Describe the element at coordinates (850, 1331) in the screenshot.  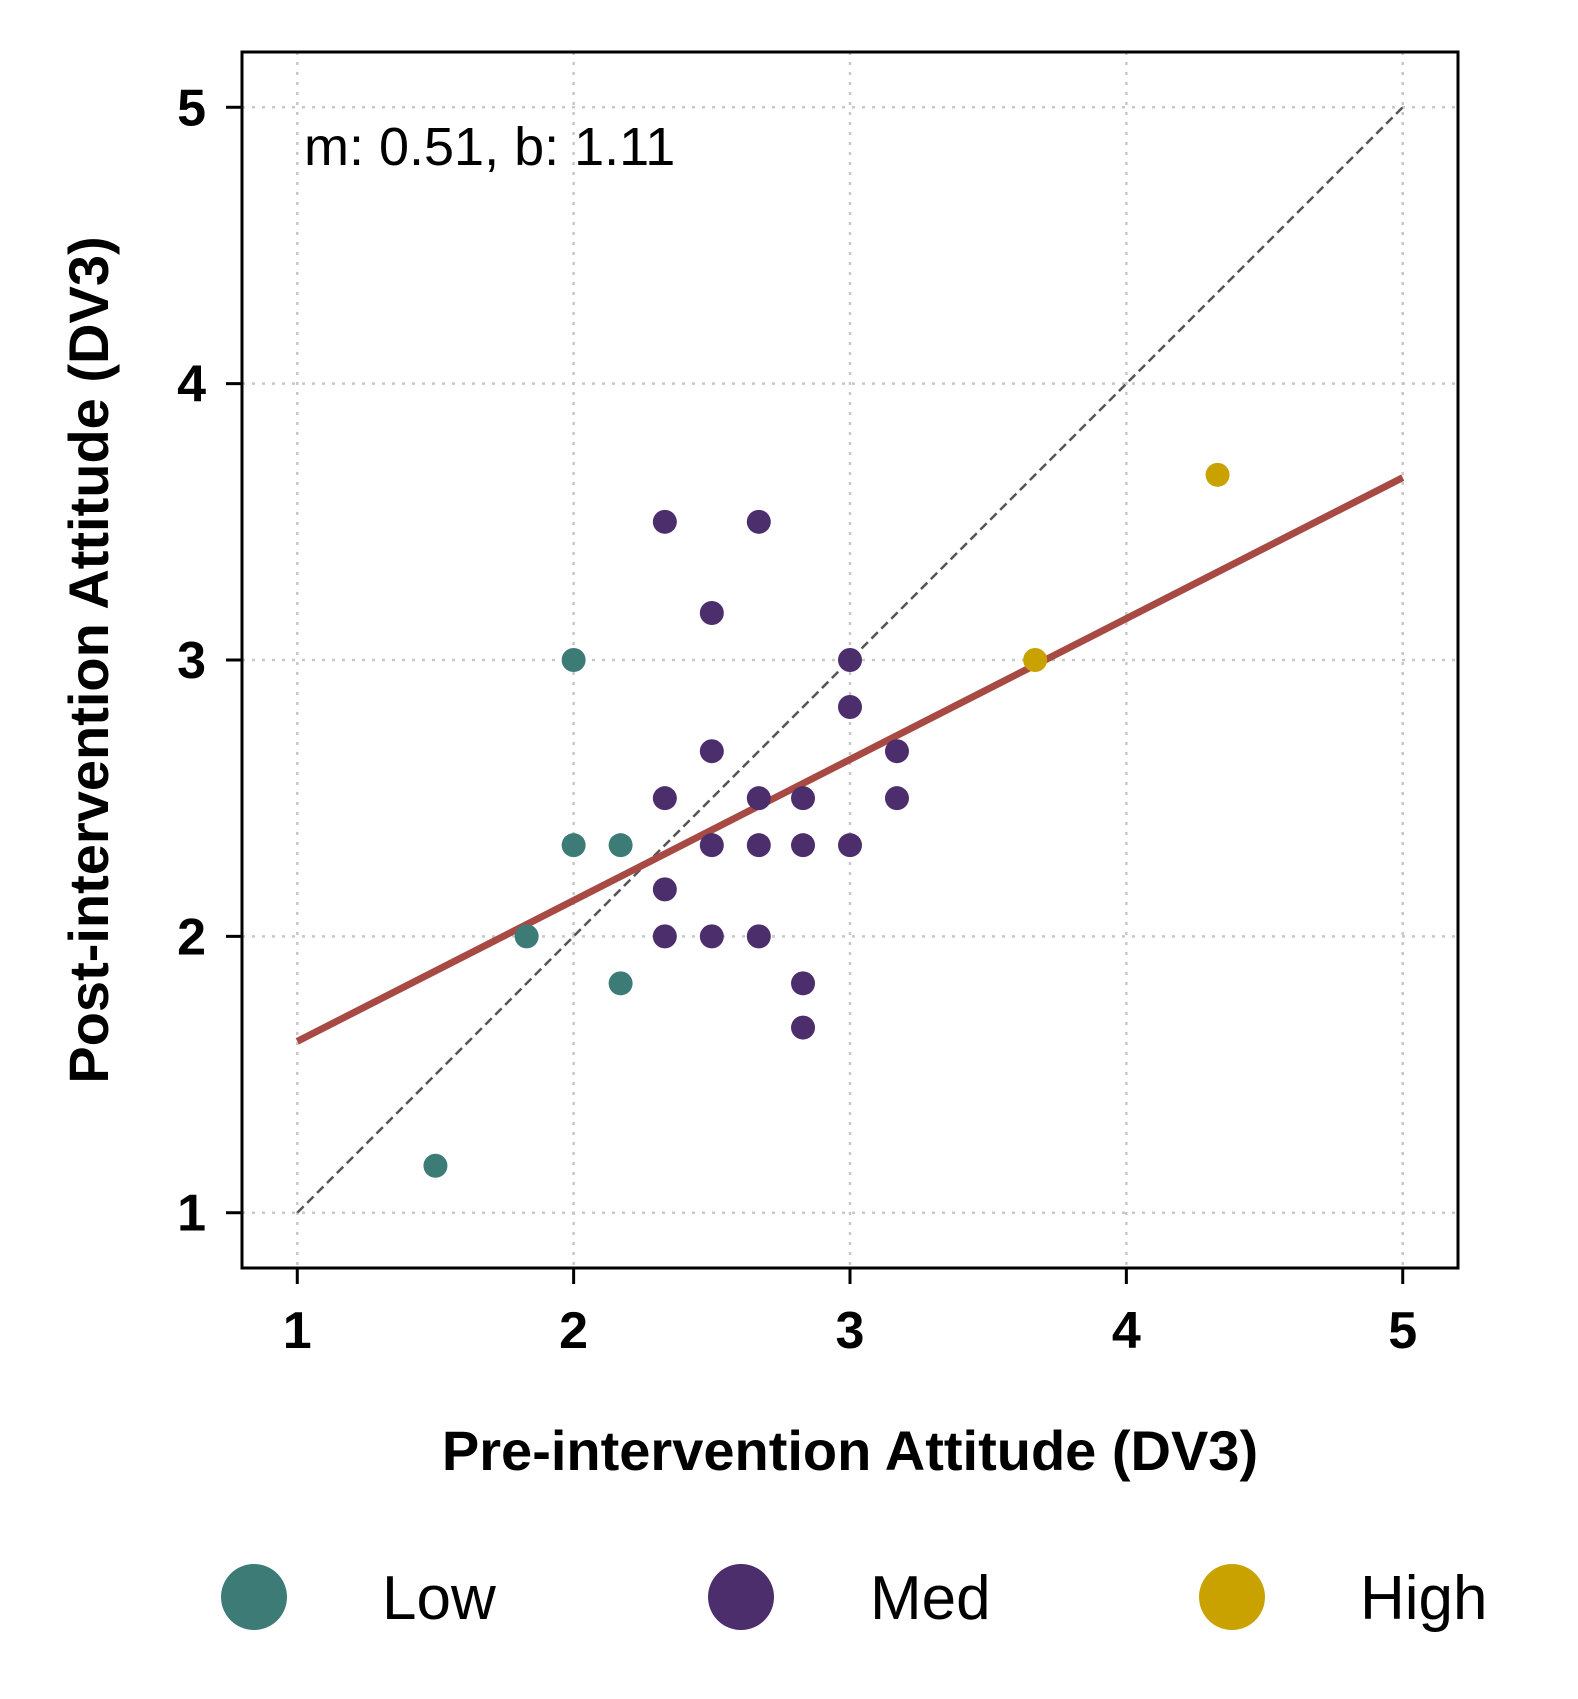
I see `x-tick-label: 3` at that location.